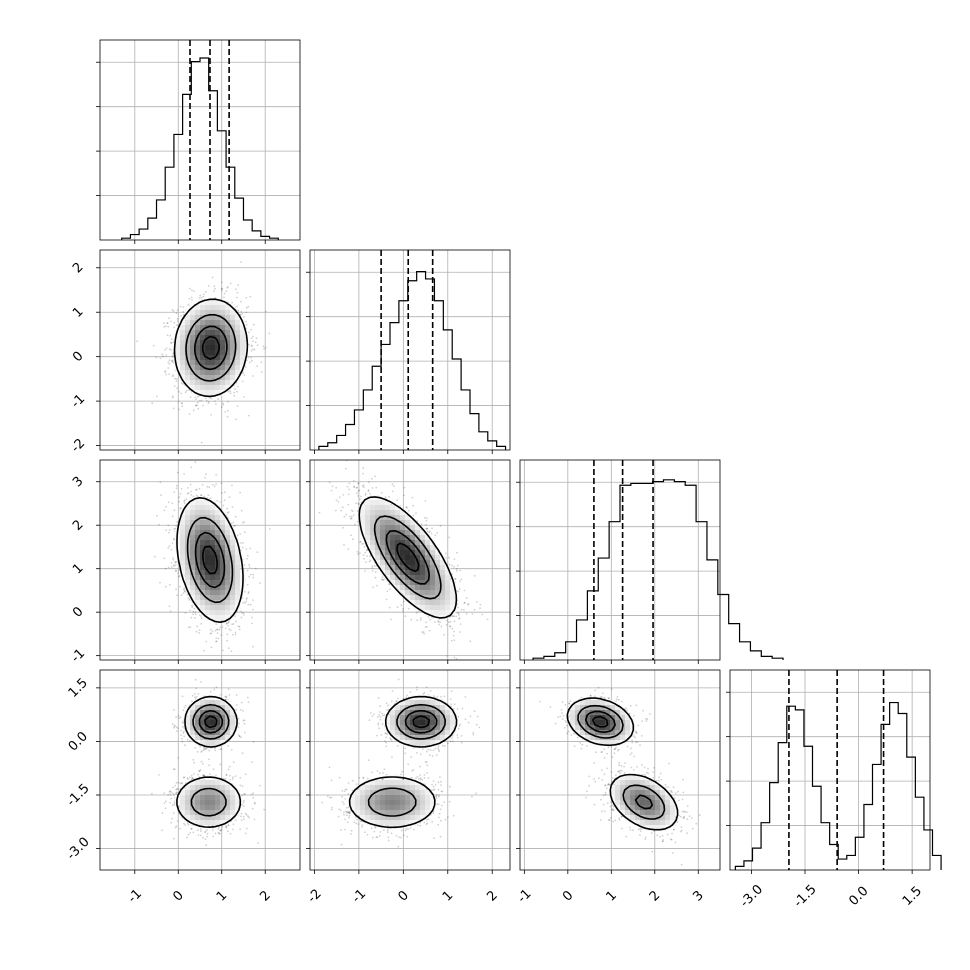 Image resolution: width=970 pixels, height=970 pixels. Describe the element at coordinates (658, 569) in the screenshot. I see `histogram-step` at that location.